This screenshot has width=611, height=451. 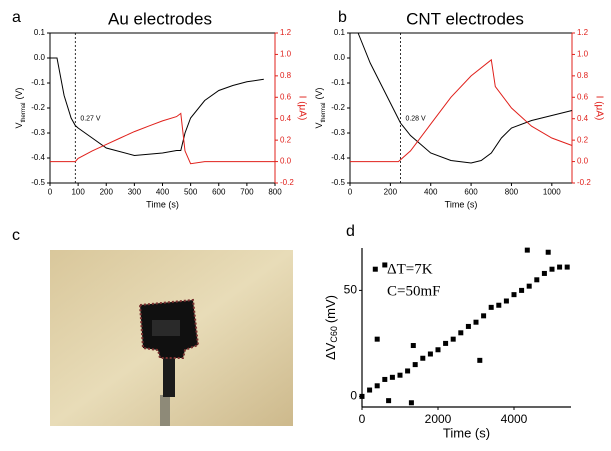 What do you see at coordinates (350, 231) in the screenshot?
I see `panel-label: d` at bounding box center [350, 231].